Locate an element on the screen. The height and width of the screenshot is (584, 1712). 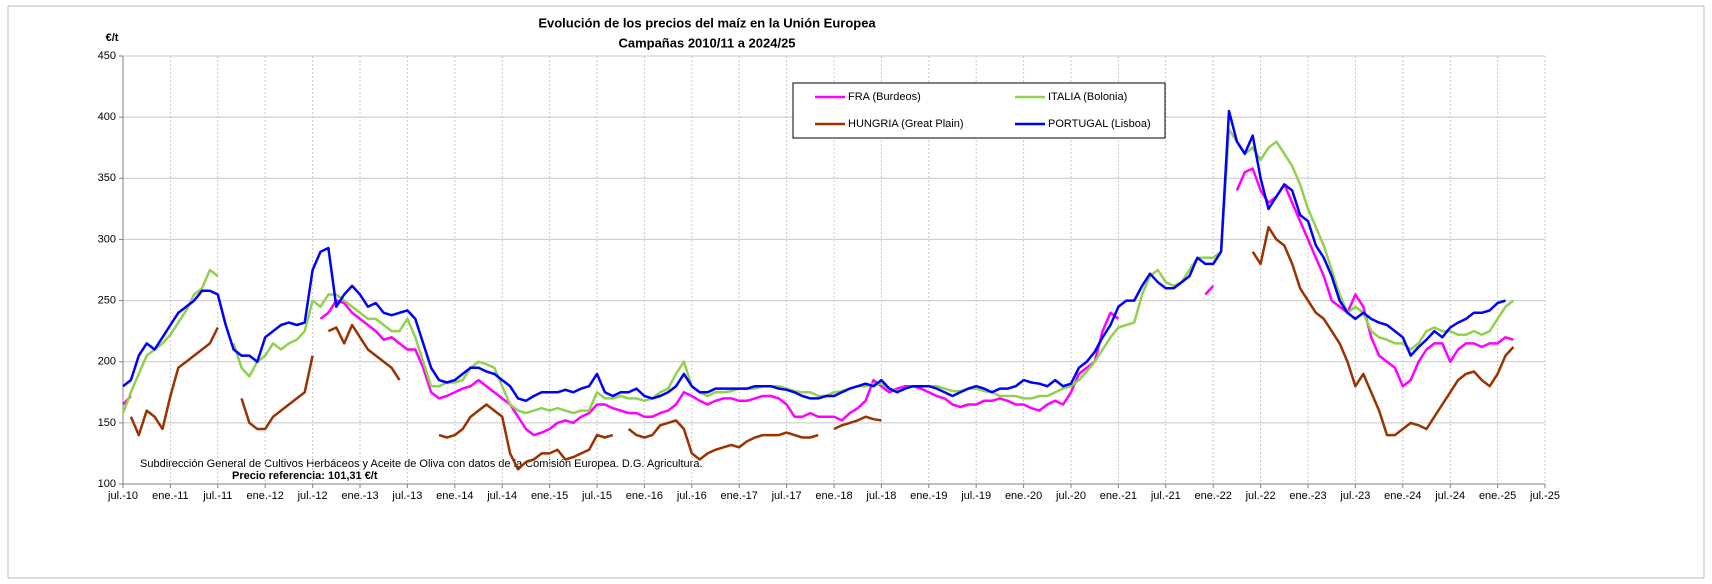
x-tick-label: jul.-21 is located at coordinates (1165, 496).